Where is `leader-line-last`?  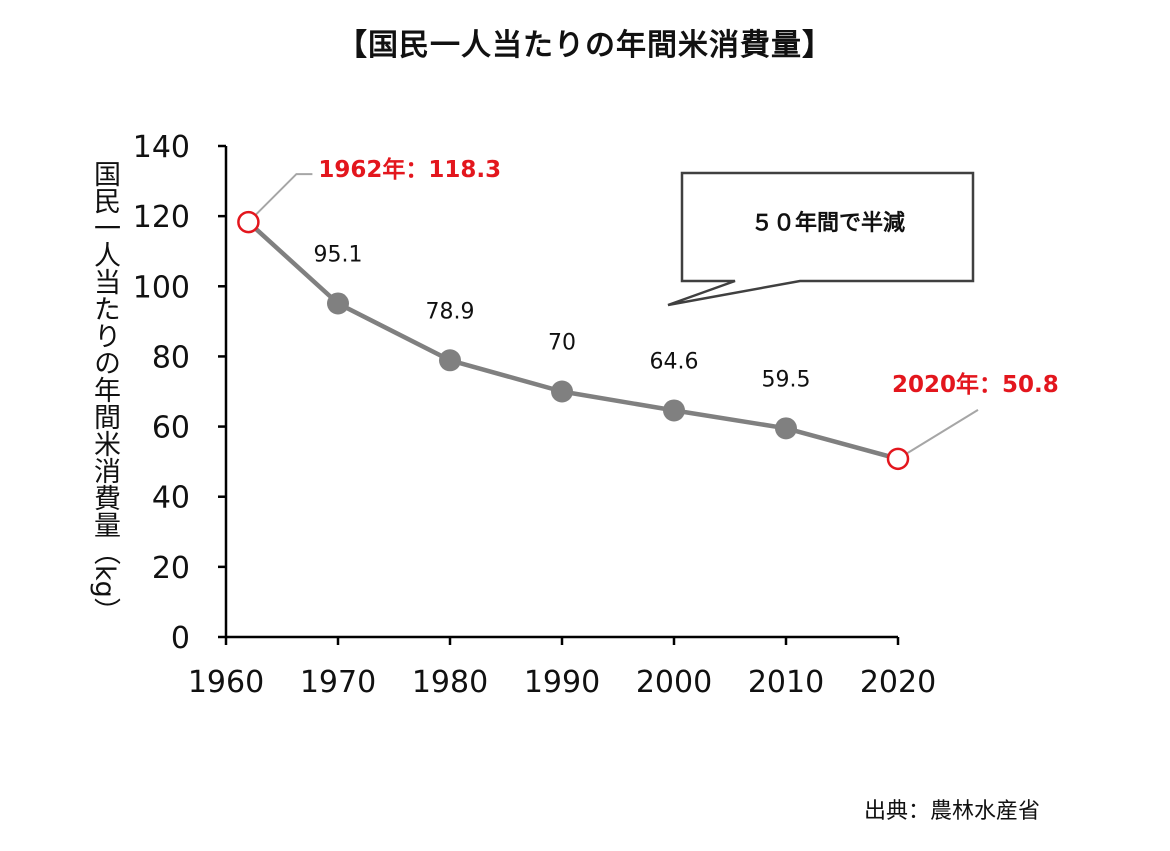 leader-line-last is located at coordinates (938, 434).